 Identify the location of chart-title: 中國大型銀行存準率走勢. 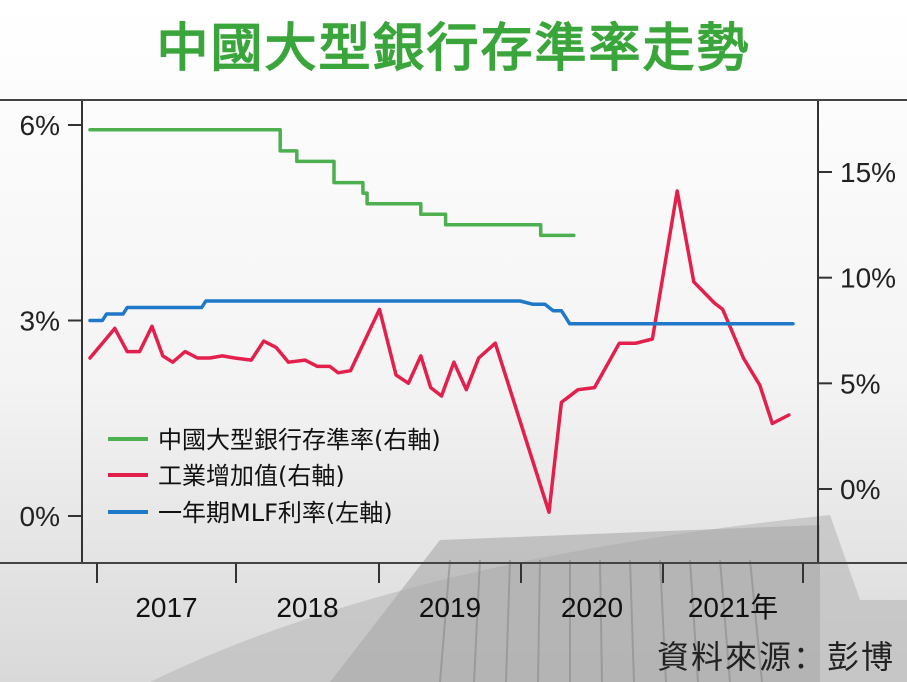
(453, 49).